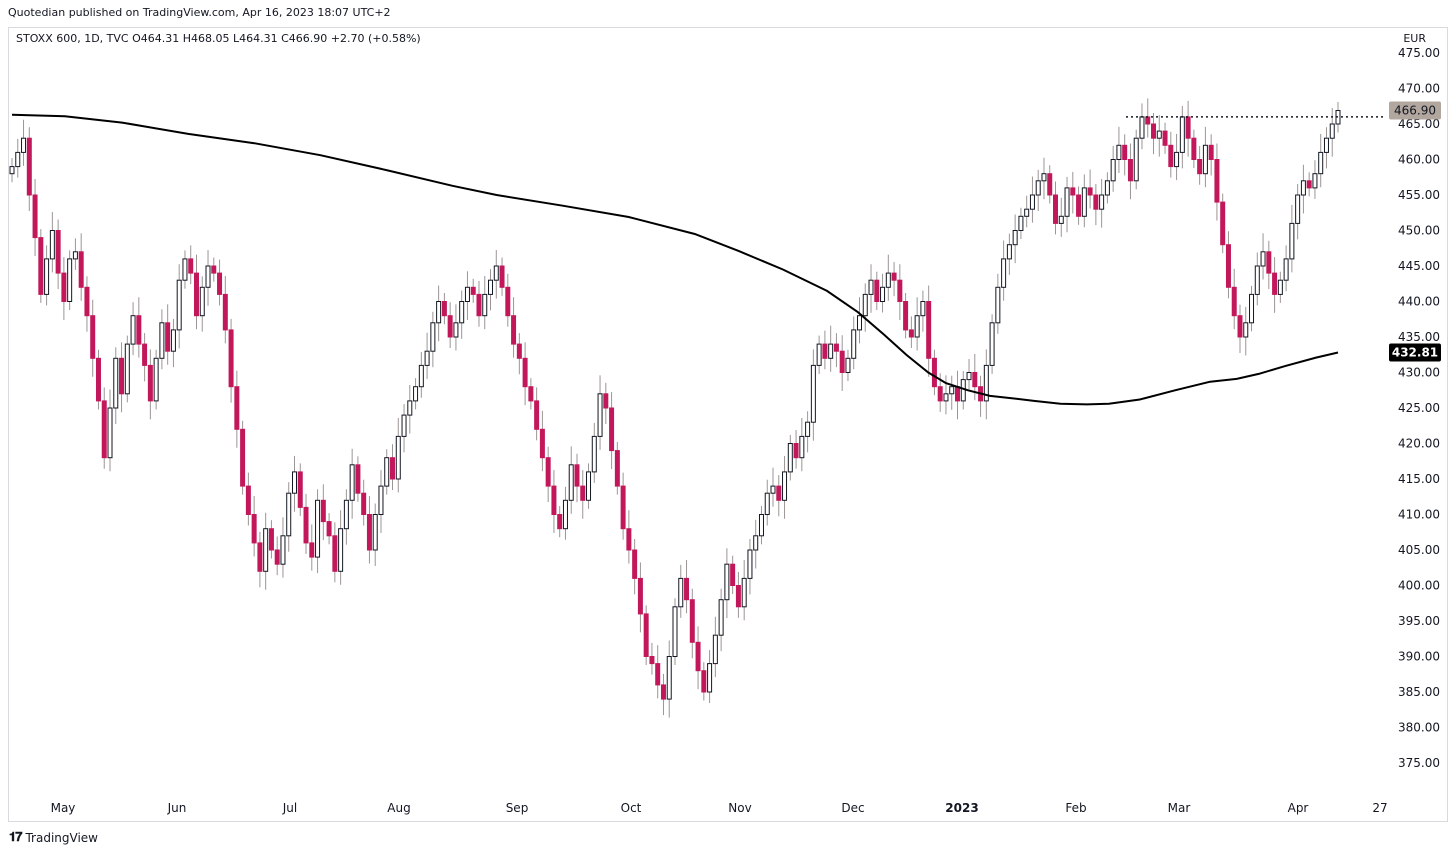 The height and width of the screenshot is (854, 1456). I want to click on y-tick-label: 410.00, so click(1419, 515).